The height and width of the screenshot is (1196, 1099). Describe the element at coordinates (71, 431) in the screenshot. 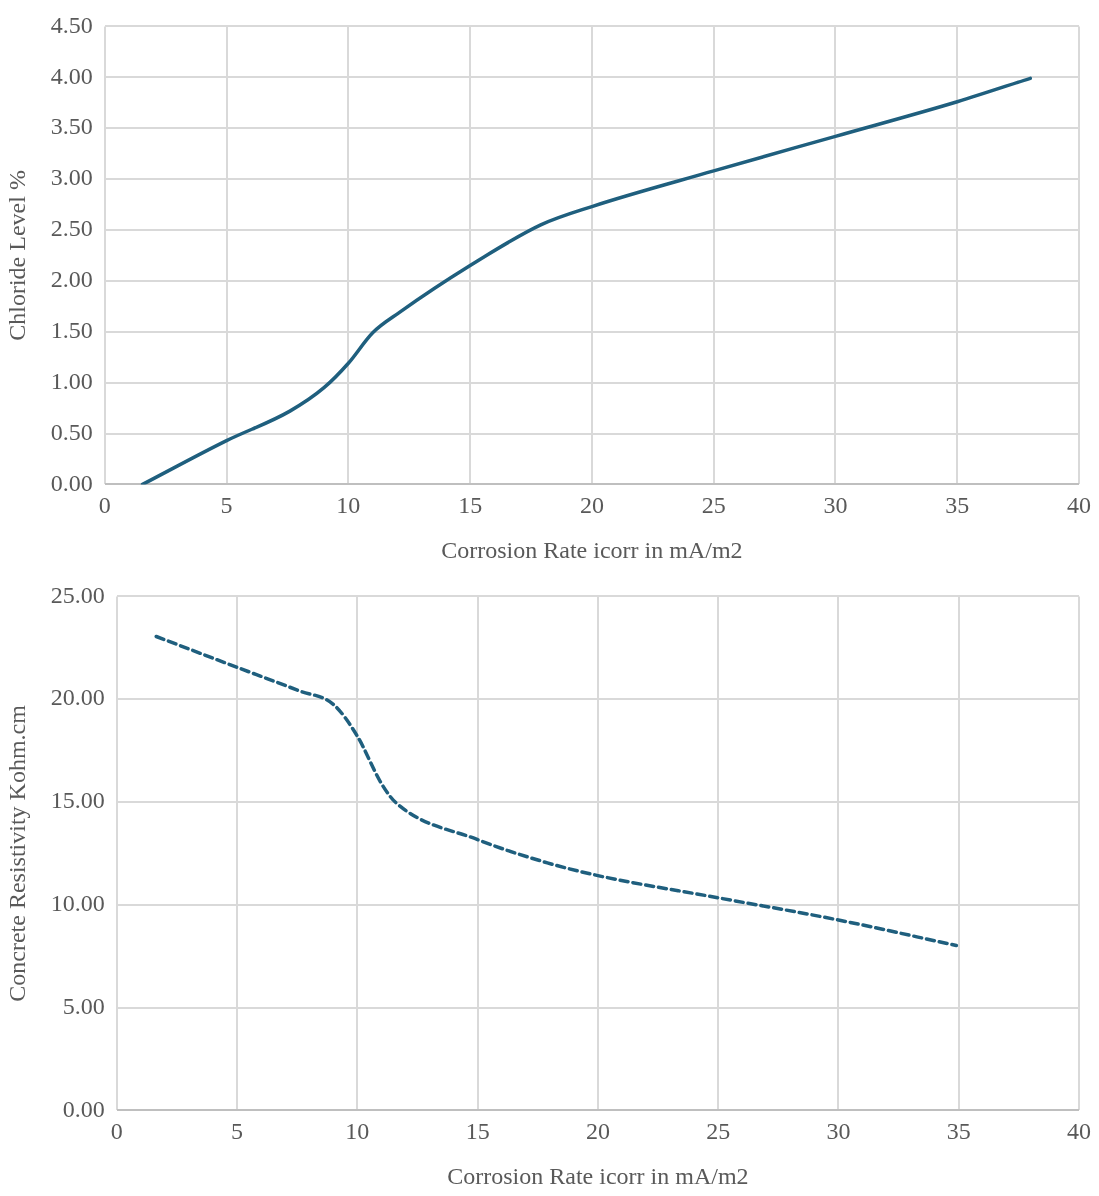

I see `y-tick-label: 0.50` at that location.